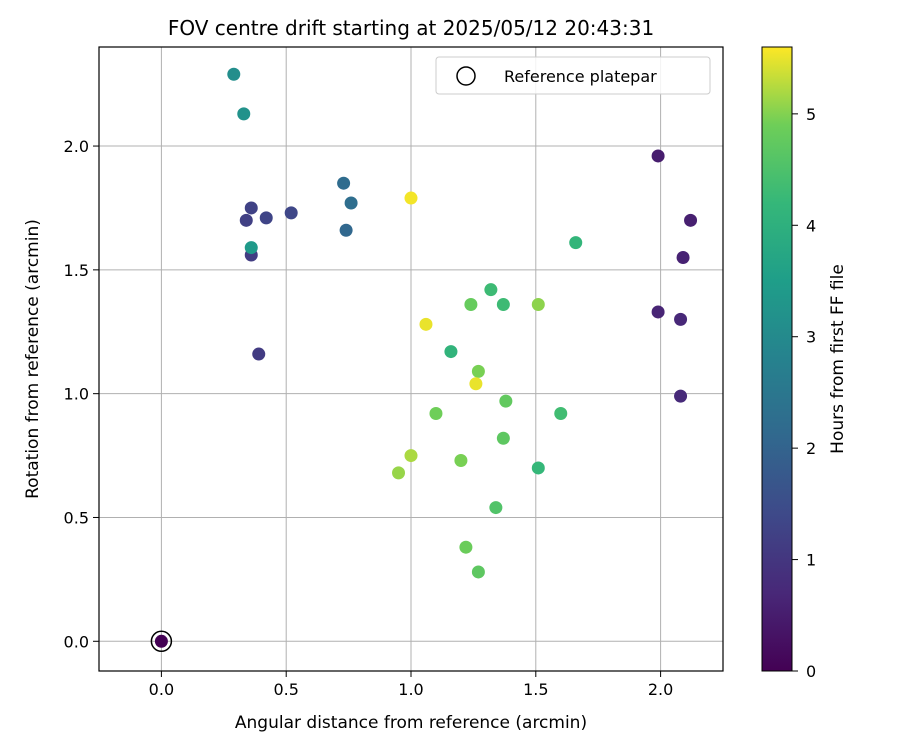  What do you see at coordinates (580, 76) in the screenshot?
I see `legend-entry-reference: Reference platepar` at bounding box center [580, 76].